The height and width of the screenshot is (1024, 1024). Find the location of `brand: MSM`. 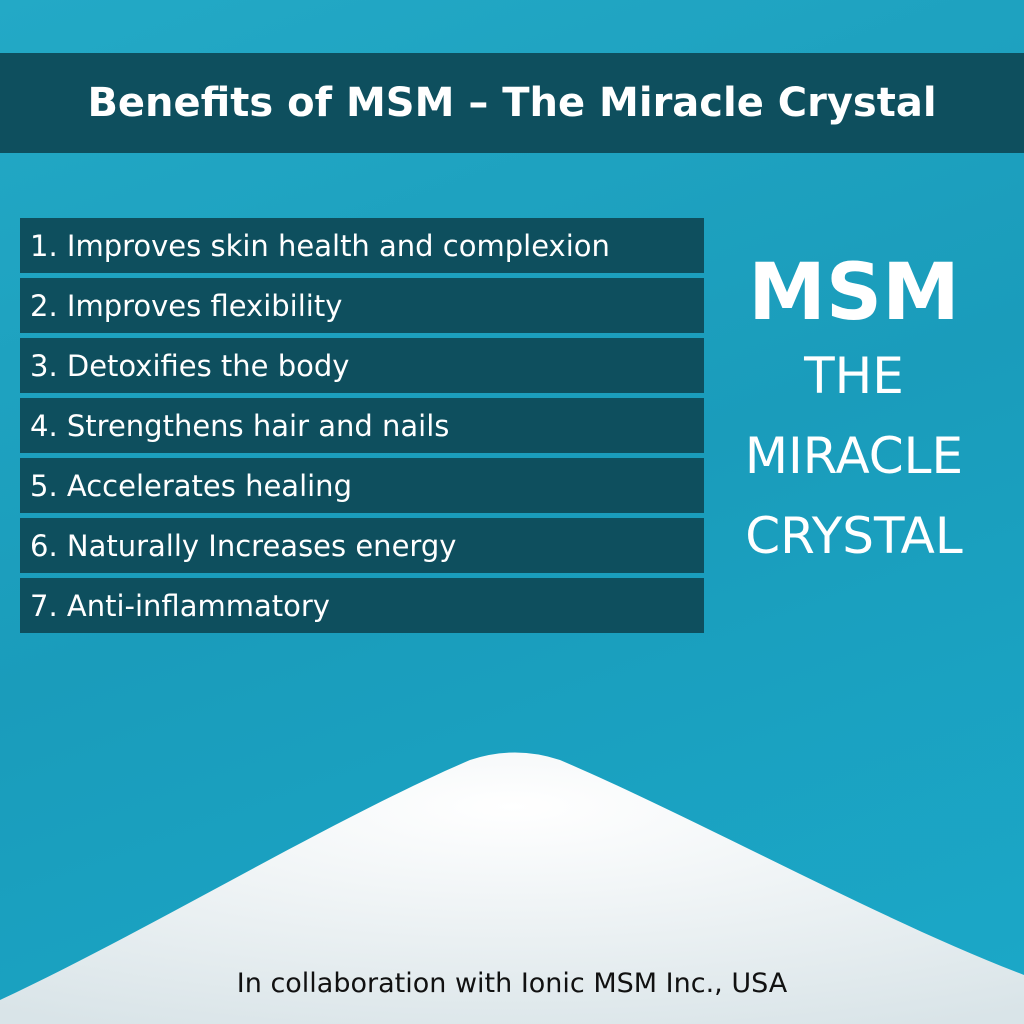

brand: MSM is located at coordinates (854, 293).